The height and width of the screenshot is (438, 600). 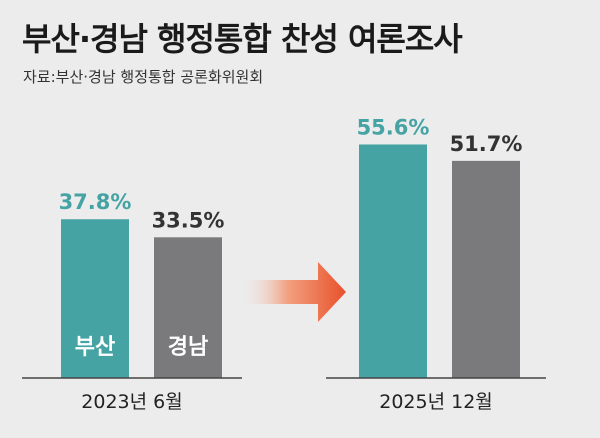 What do you see at coordinates (393, 261) in the screenshot?
I see `bar-부산-1` at bounding box center [393, 261].